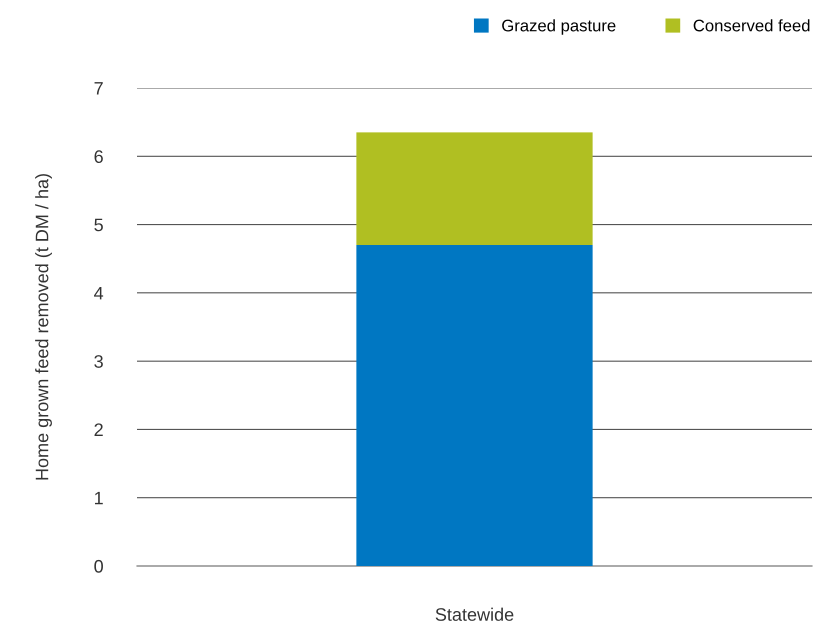 The image size is (816, 628). What do you see at coordinates (98, 225) in the screenshot?
I see `y-tick-label: 5` at bounding box center [98, 225].